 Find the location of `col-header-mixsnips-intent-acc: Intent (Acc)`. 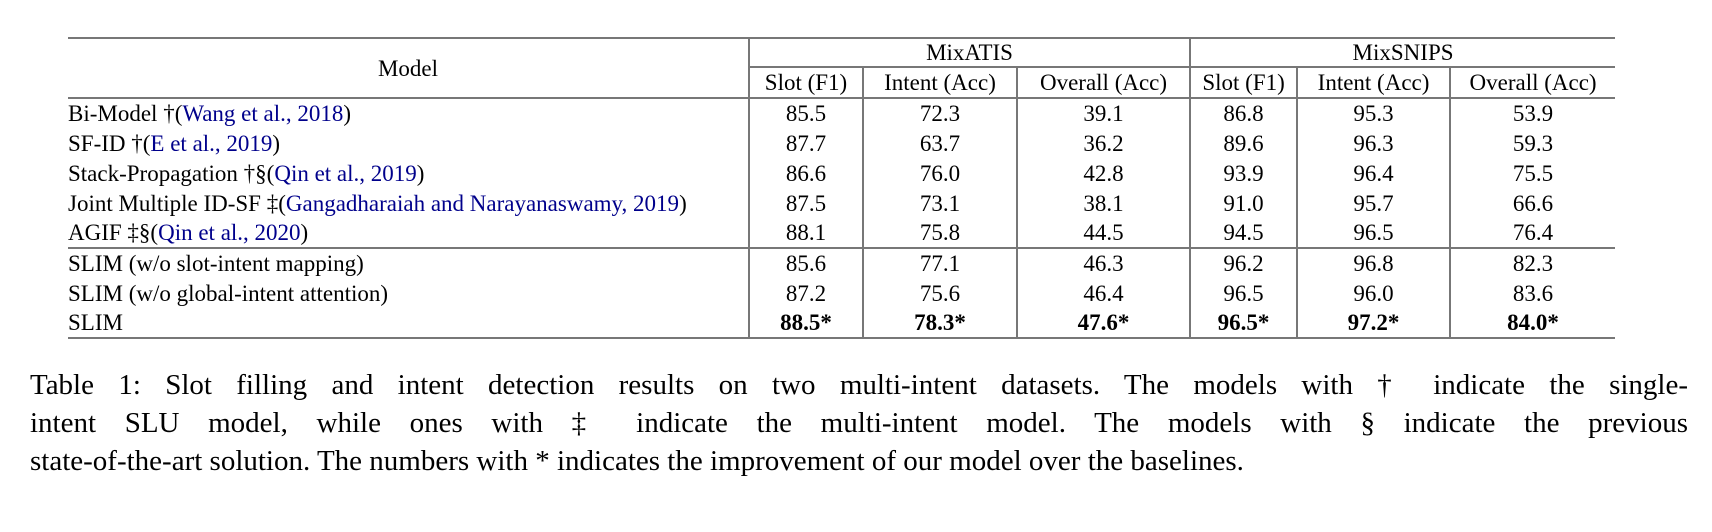

col-header-mixsnips-intent-acc: Intent (Acc) is located at coordinates (1373, 83).